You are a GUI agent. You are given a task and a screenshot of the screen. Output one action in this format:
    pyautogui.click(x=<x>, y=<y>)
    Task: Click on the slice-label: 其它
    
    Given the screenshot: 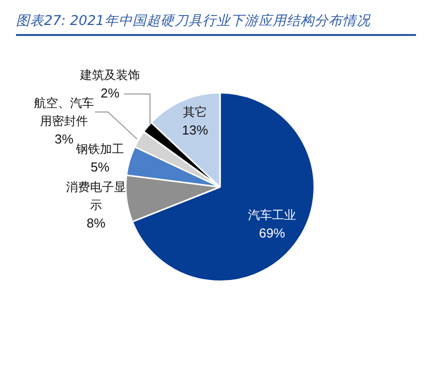 What is the action you would take?
    pyautogui.click(x=195, y=112)
    